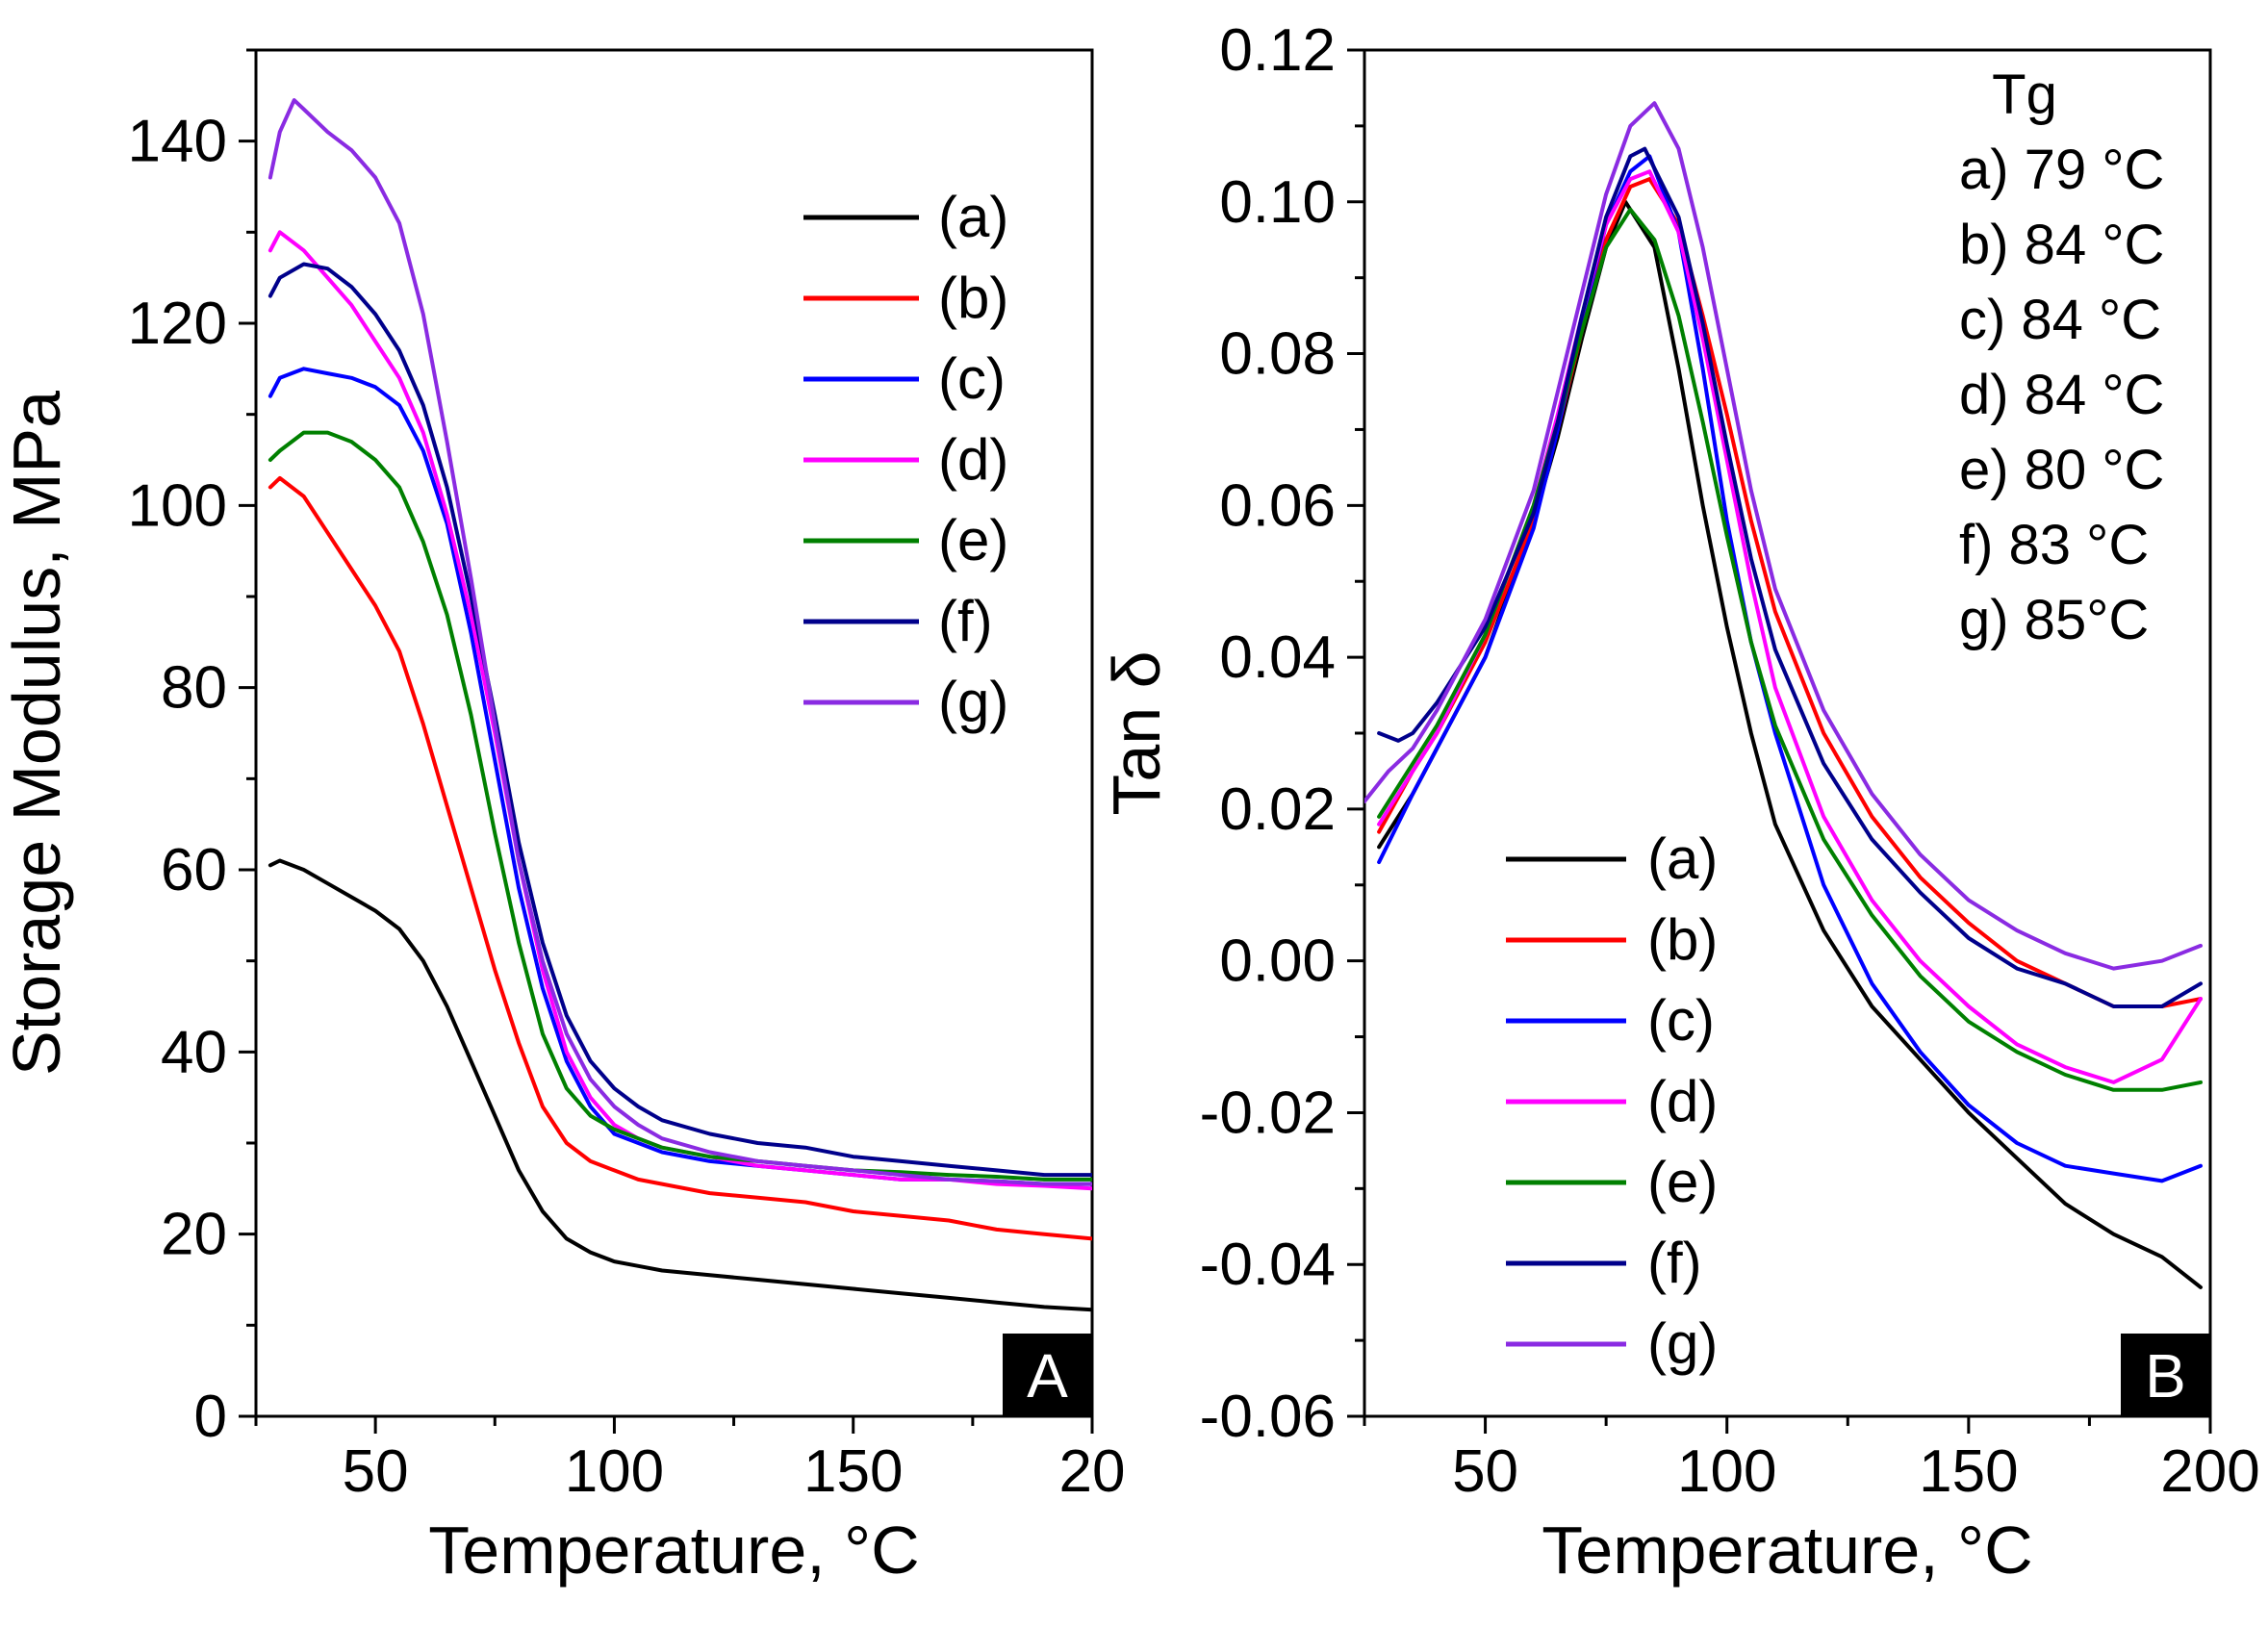 This screenshot has height=1627, width=2268. I want to click on y-tick-label: 120, so click(178, 324).